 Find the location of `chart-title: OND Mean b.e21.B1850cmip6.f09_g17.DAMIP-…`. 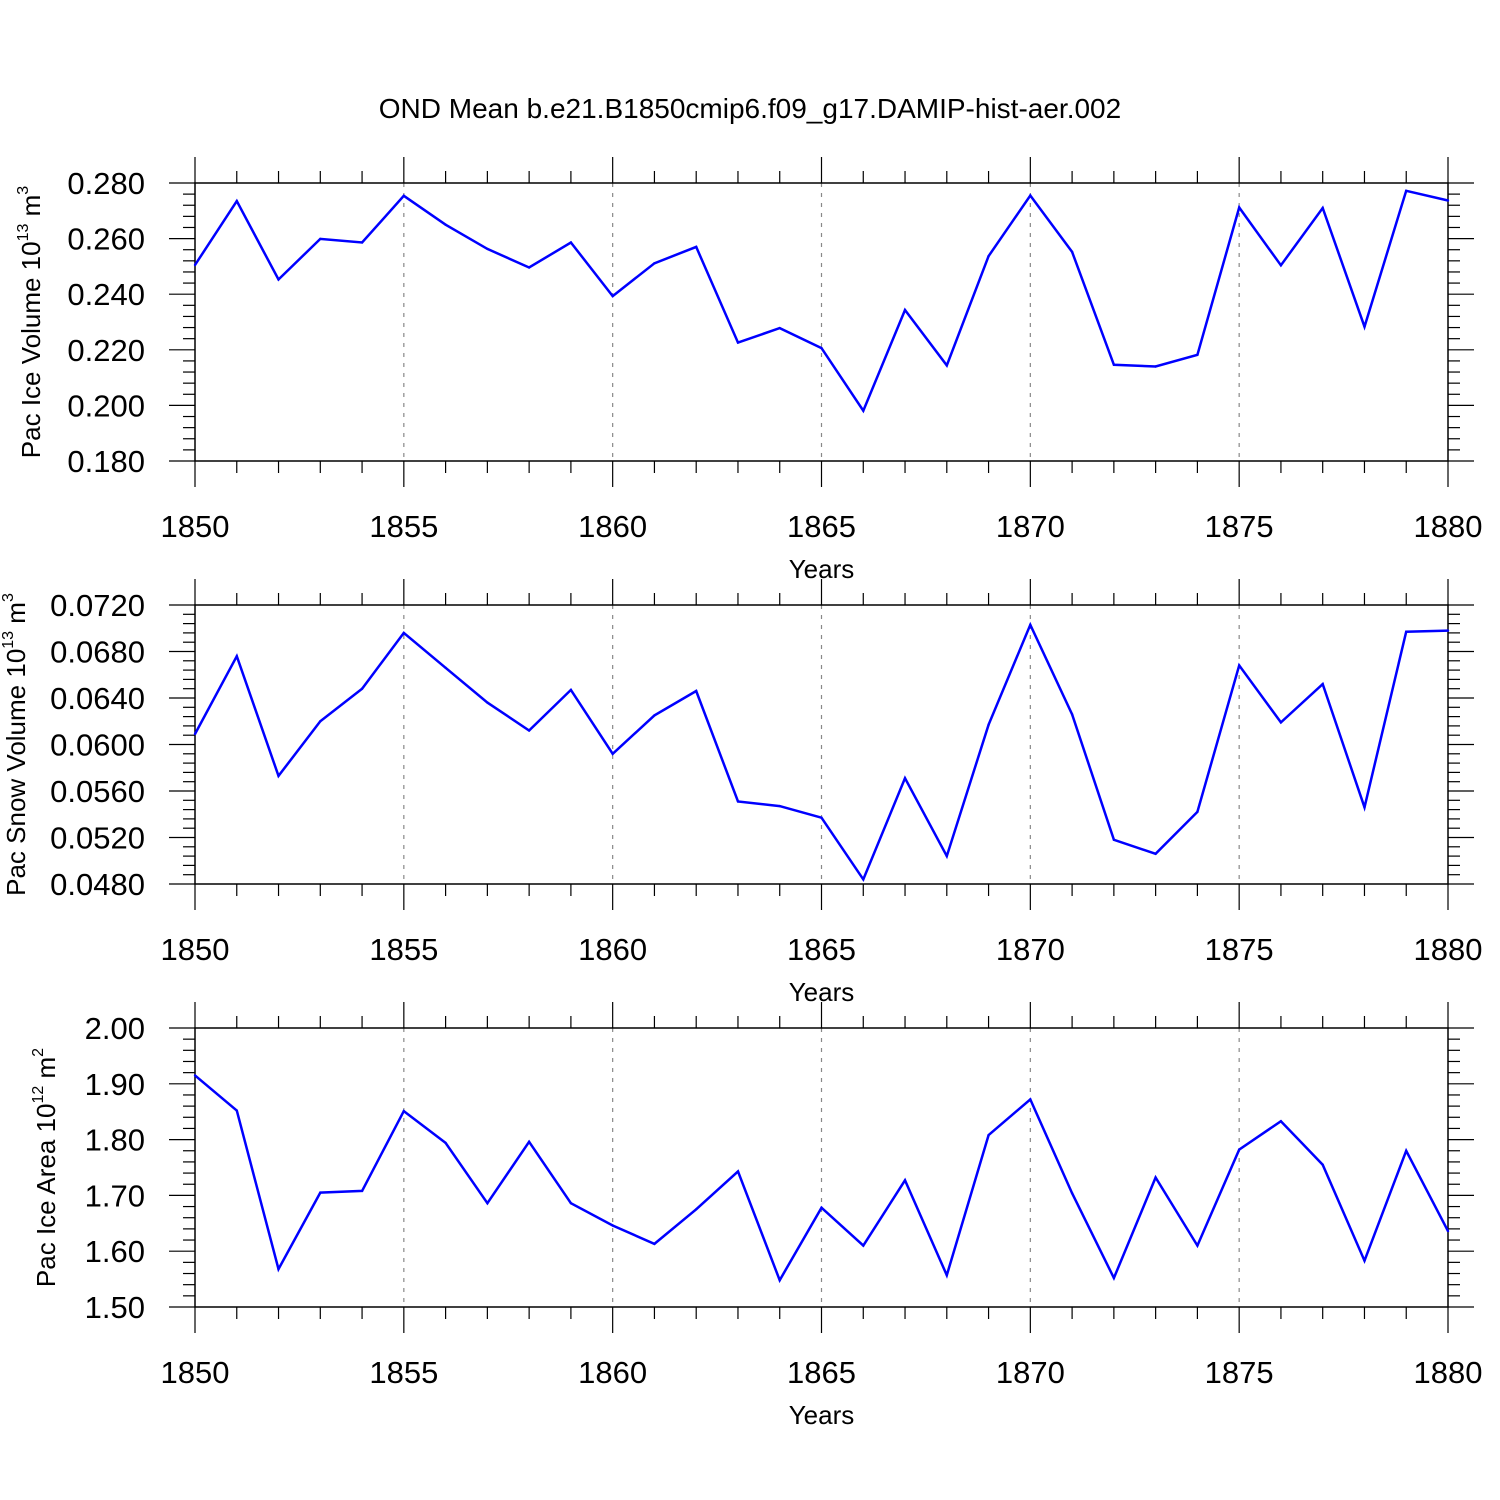

chart-title: OND Mean b.e21.B1850cmip6.f09_g17.DAMIP-… is located at coordinates (750, 108).